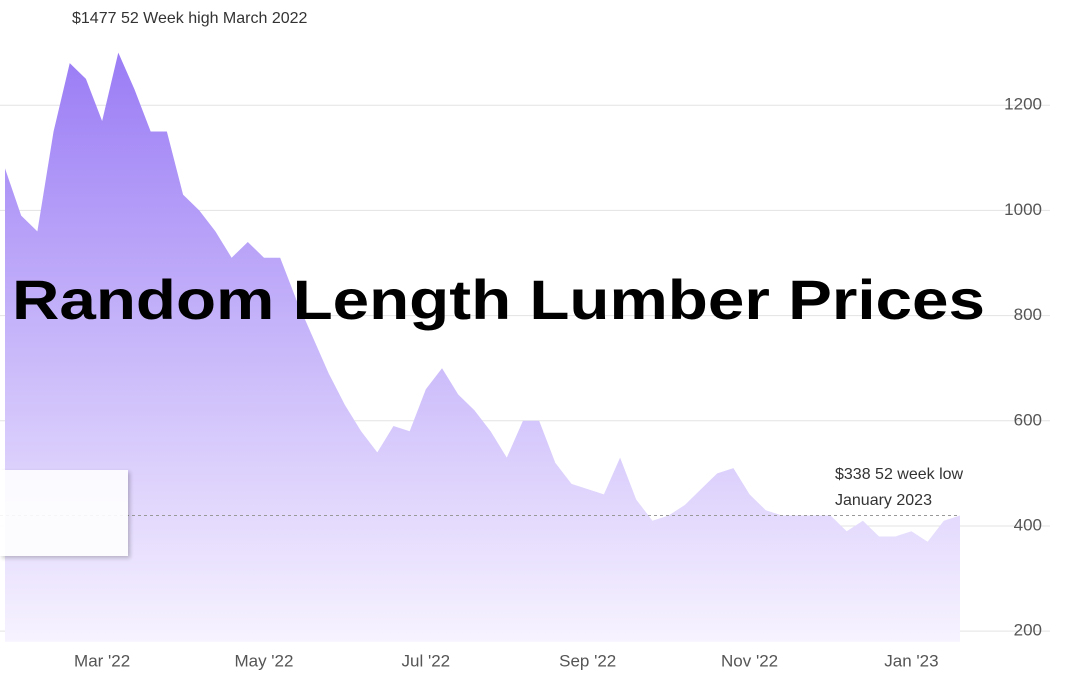 The height and width of the screenshot is (675, 1080). What do you see at coordinates (587, 660) in the screenshot?
I see `x-tick-label: Sep '22` at bounding box center [587, 660].